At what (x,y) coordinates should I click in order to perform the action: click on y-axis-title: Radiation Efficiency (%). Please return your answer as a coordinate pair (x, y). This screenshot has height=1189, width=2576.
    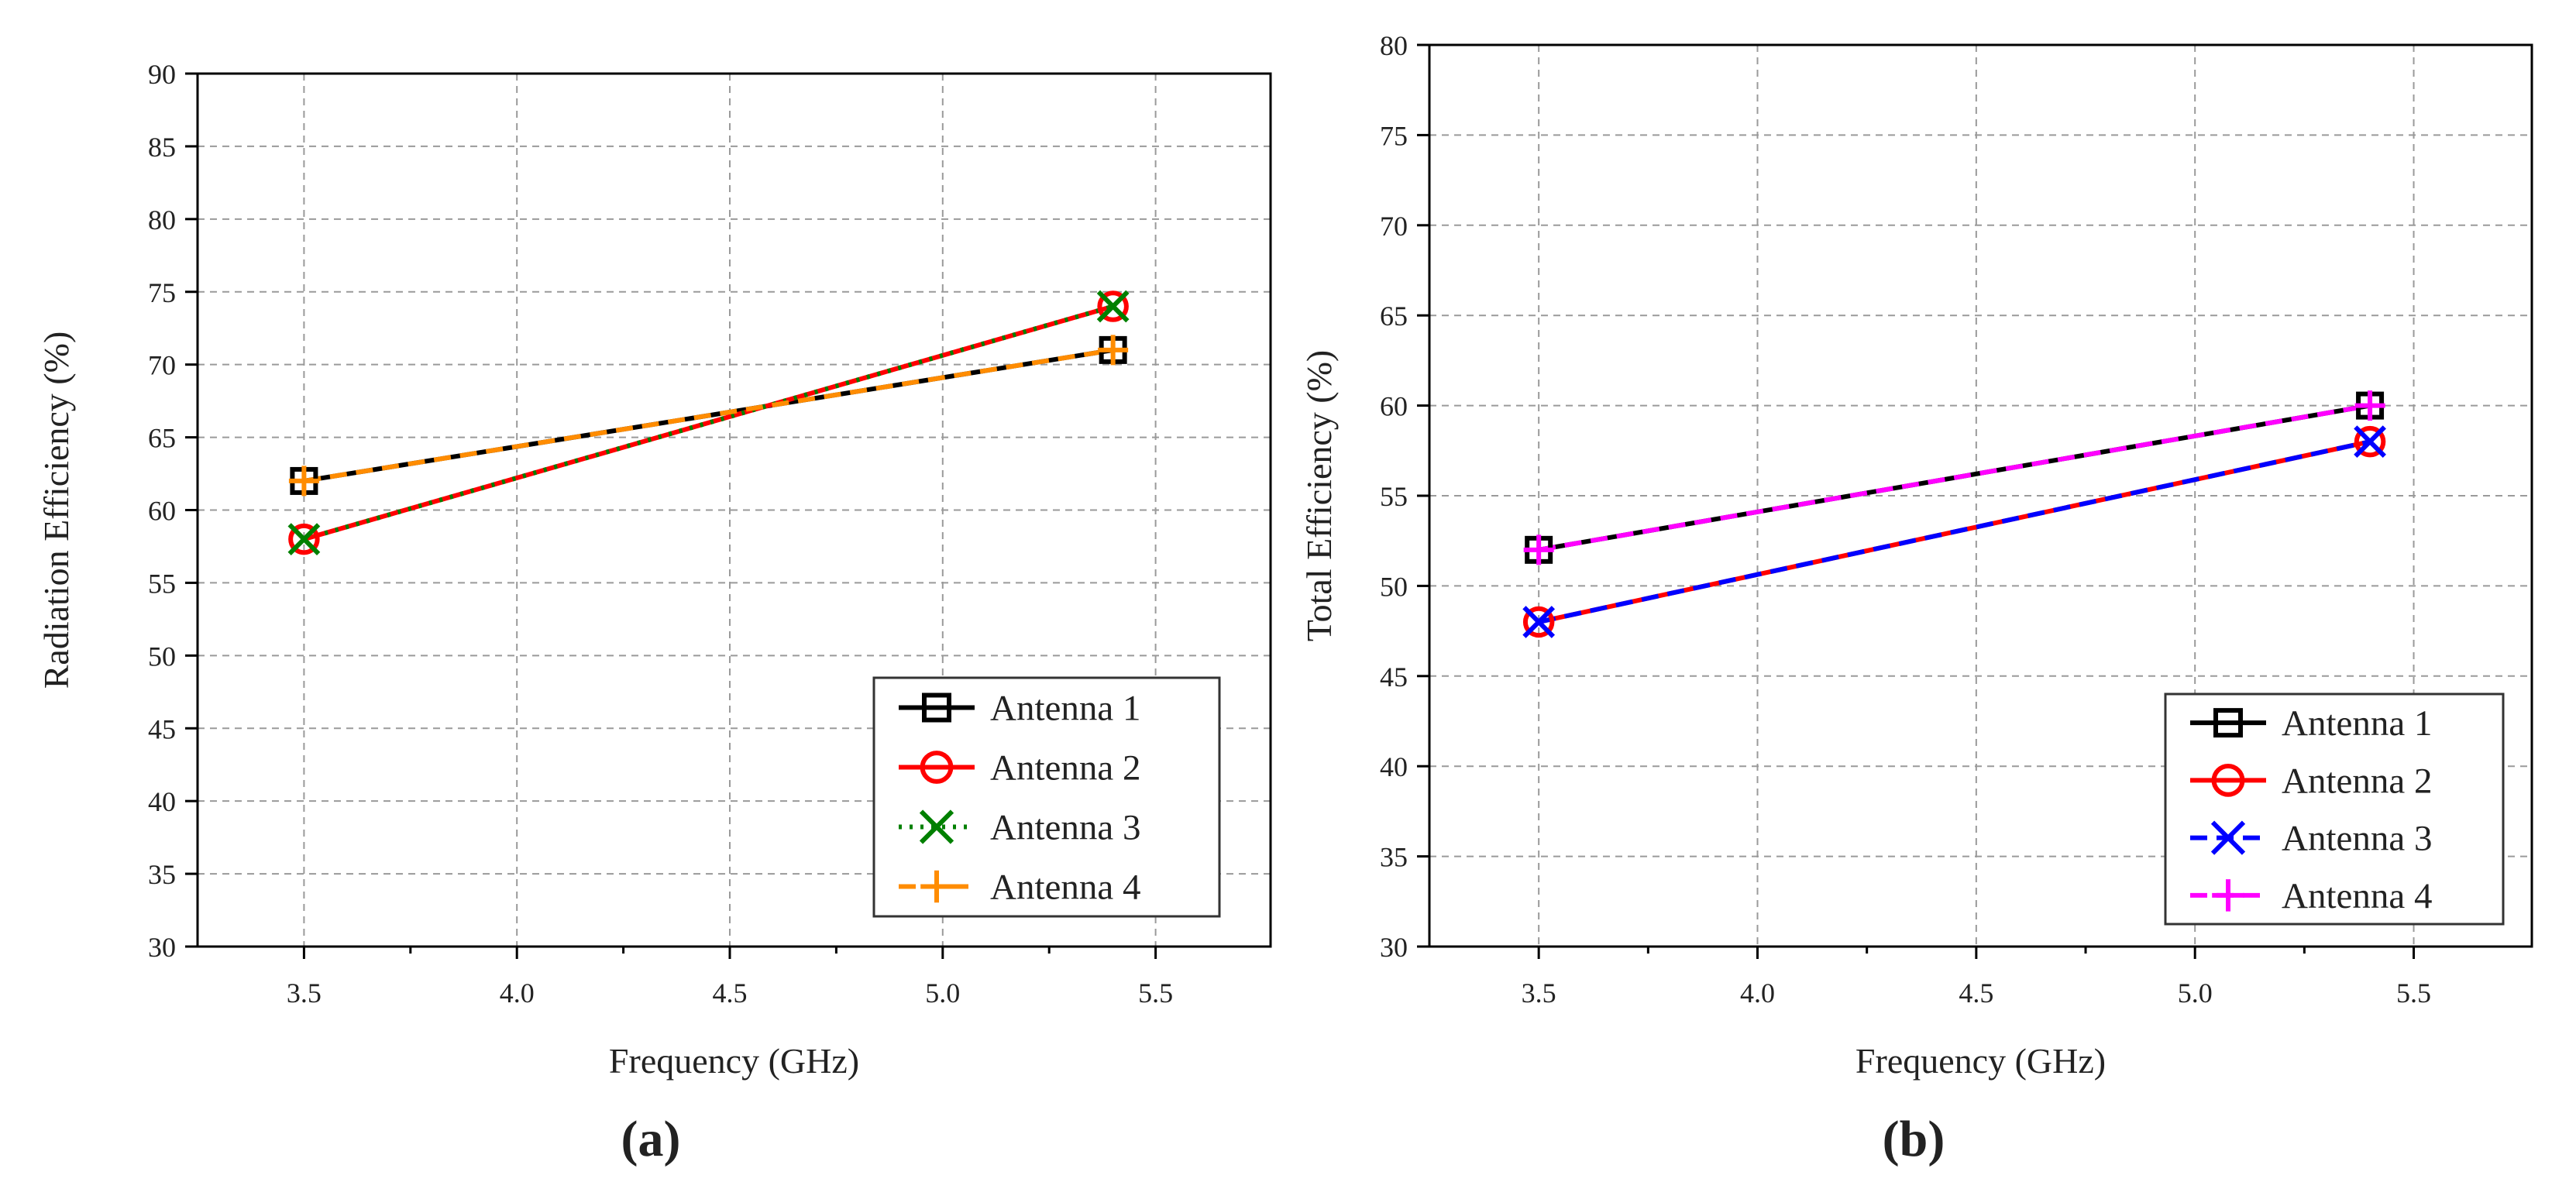
    Looking at the image, I should click on (56, 510).